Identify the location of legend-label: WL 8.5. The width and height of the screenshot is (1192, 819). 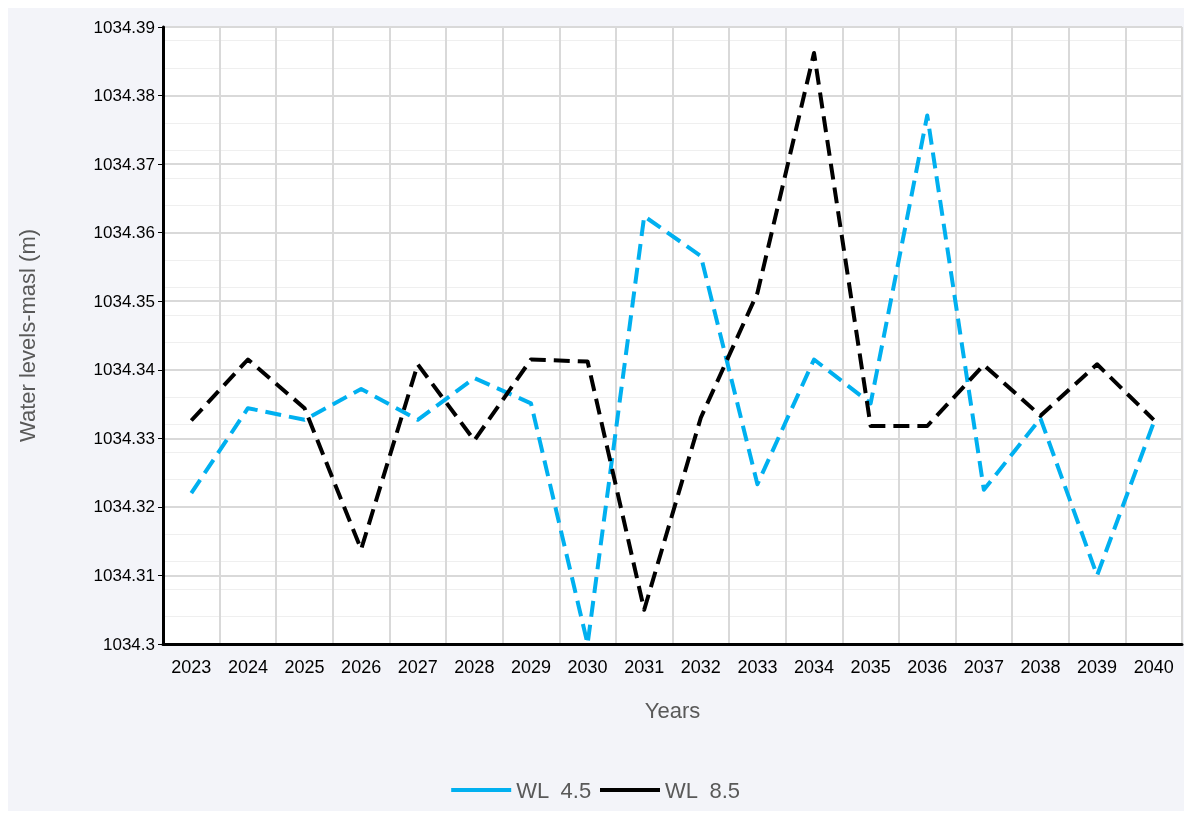
(702, 790).